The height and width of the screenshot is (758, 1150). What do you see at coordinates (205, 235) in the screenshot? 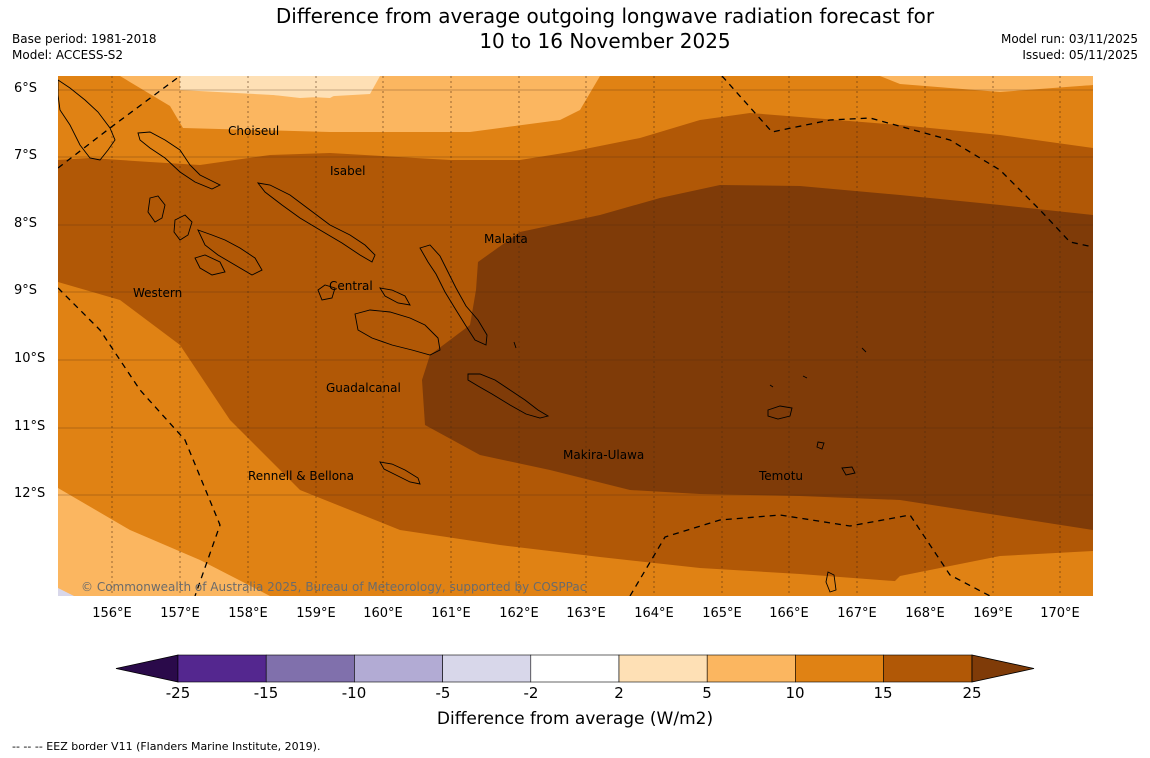
I see `new-georgia-islands` at bounding box center [205, 235].